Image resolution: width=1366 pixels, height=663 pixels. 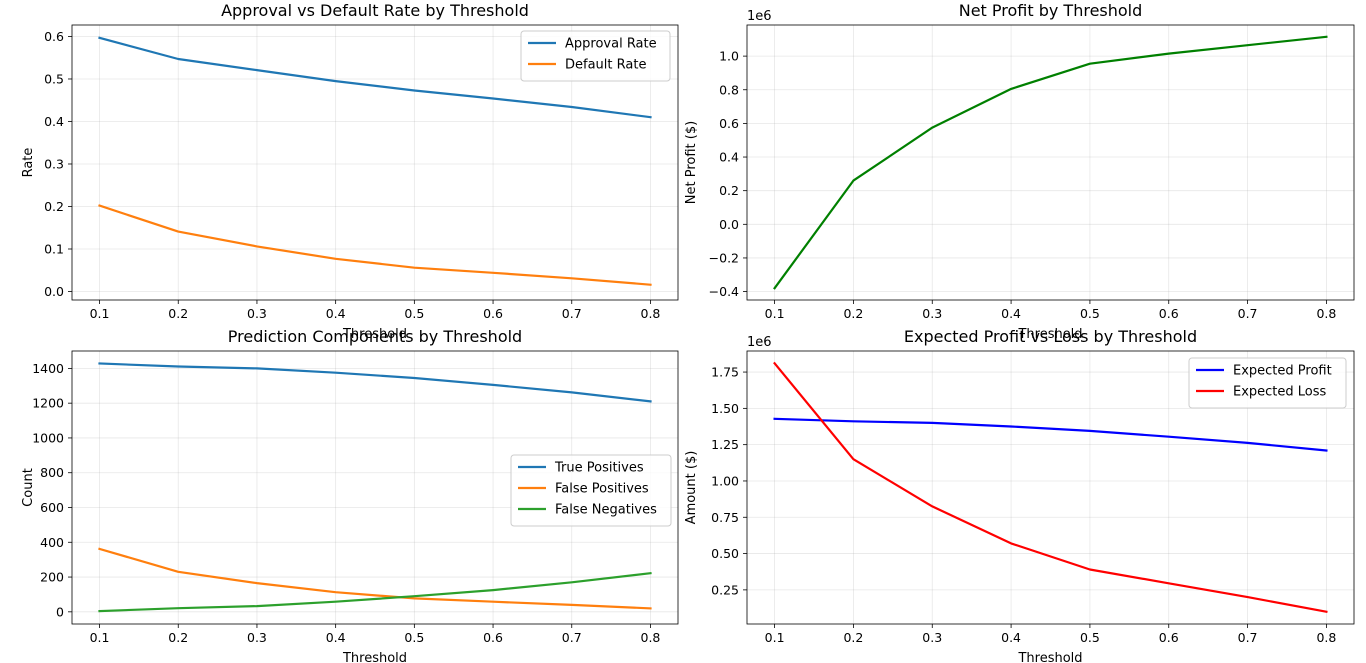 I want to click on y-tick-label: 400, so click(x=52, y=542).